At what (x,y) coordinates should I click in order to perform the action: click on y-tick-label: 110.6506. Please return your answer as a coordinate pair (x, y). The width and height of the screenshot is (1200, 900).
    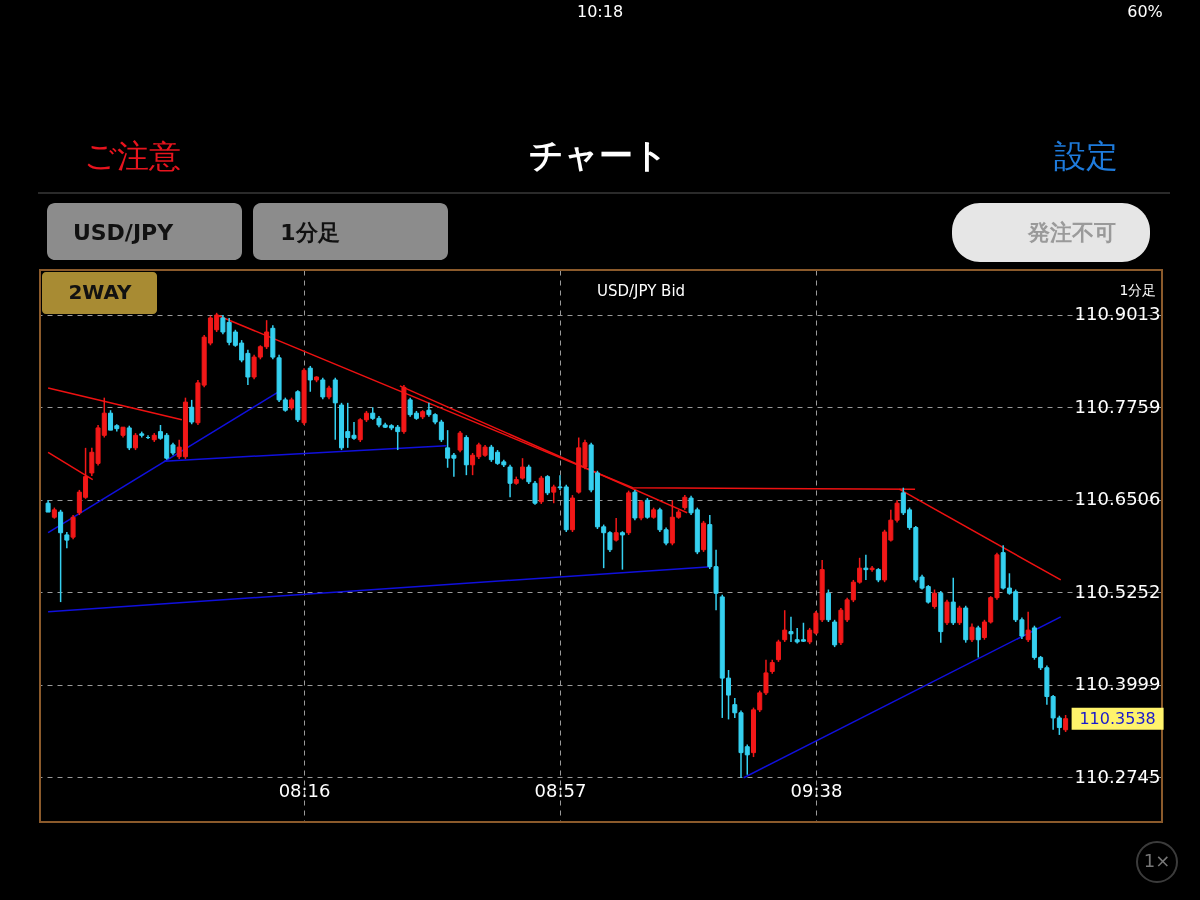
    Looking at the image, I should click on (1117, 499).